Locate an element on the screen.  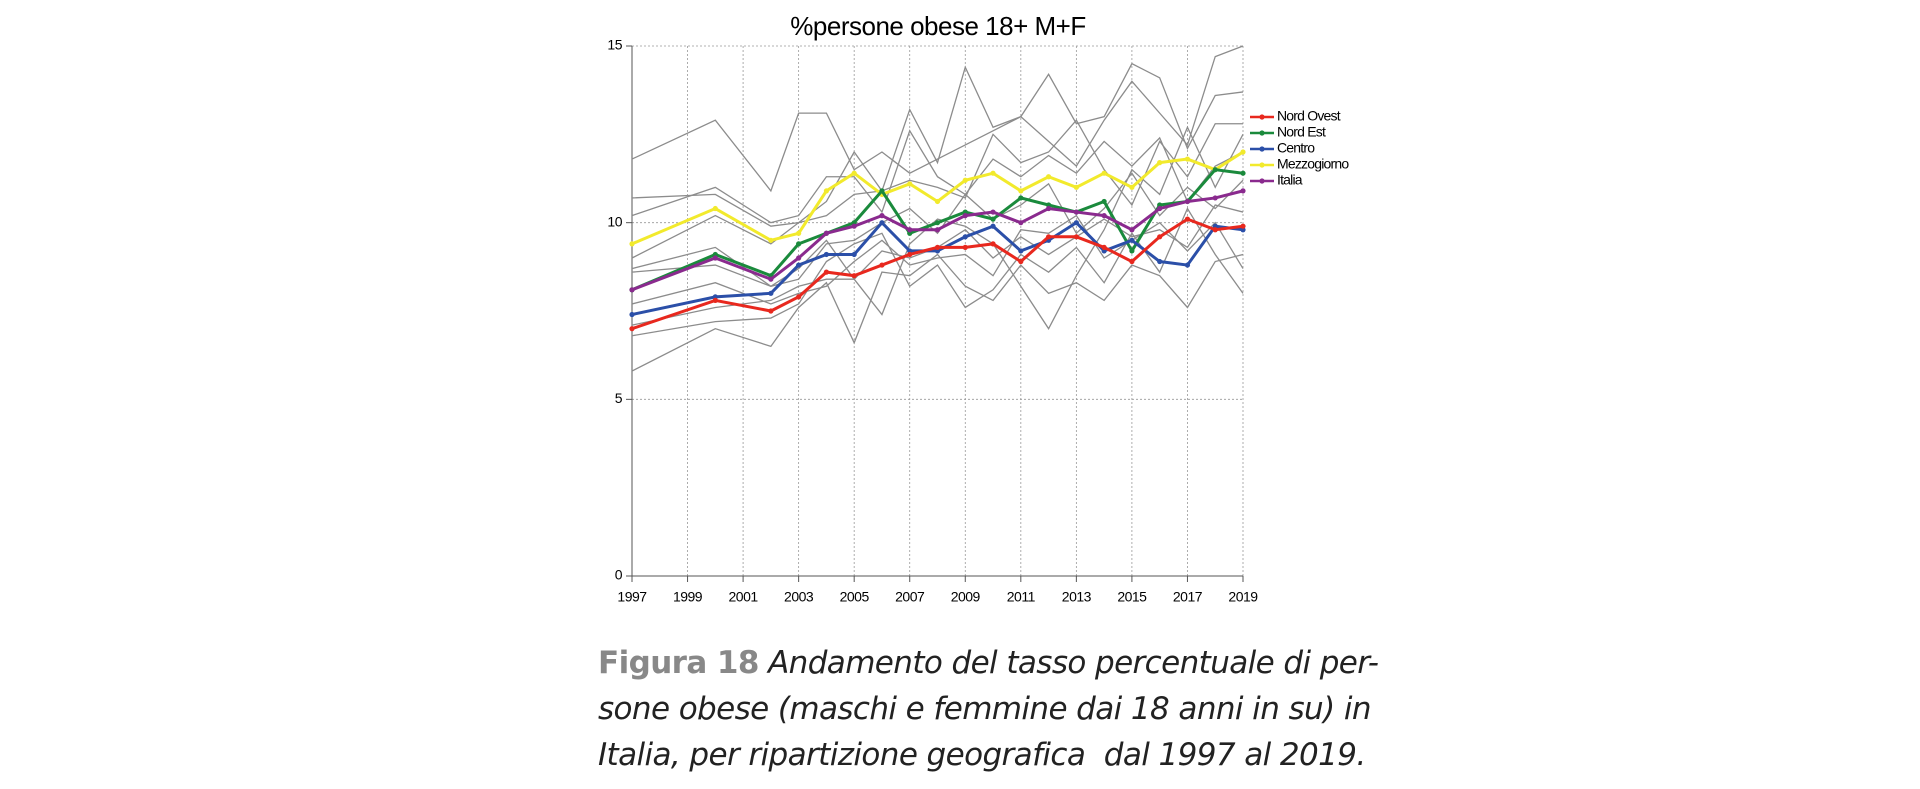
y-tick-label: 0 is located at coordinates (619, 575).